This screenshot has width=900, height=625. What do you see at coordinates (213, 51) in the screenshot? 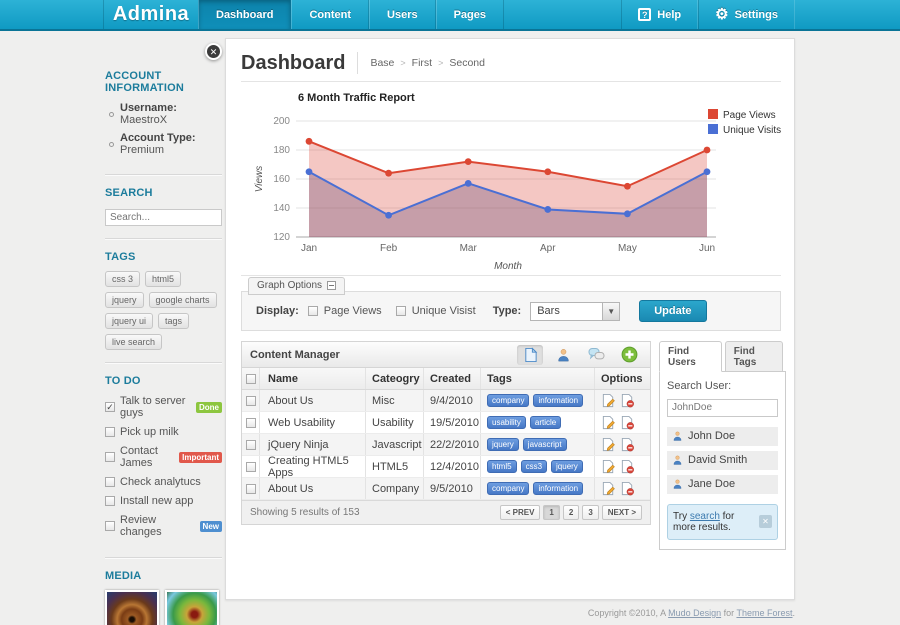
I see `close-sidebar-button: ✕` at bounding box center [213, 51].